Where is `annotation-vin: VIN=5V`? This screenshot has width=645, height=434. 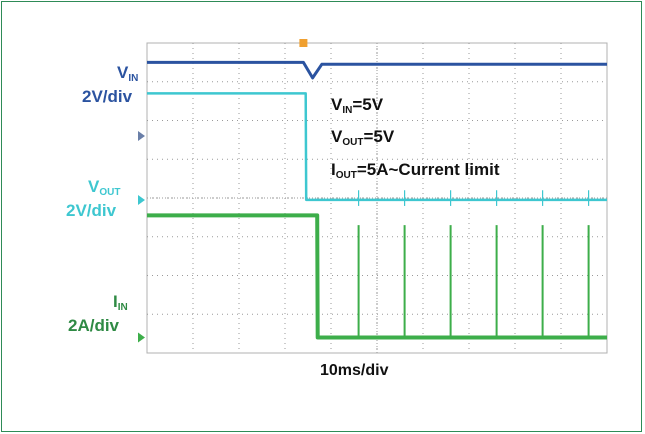
annotation-vin: VIN=5V is located at coordinates (357, 105).